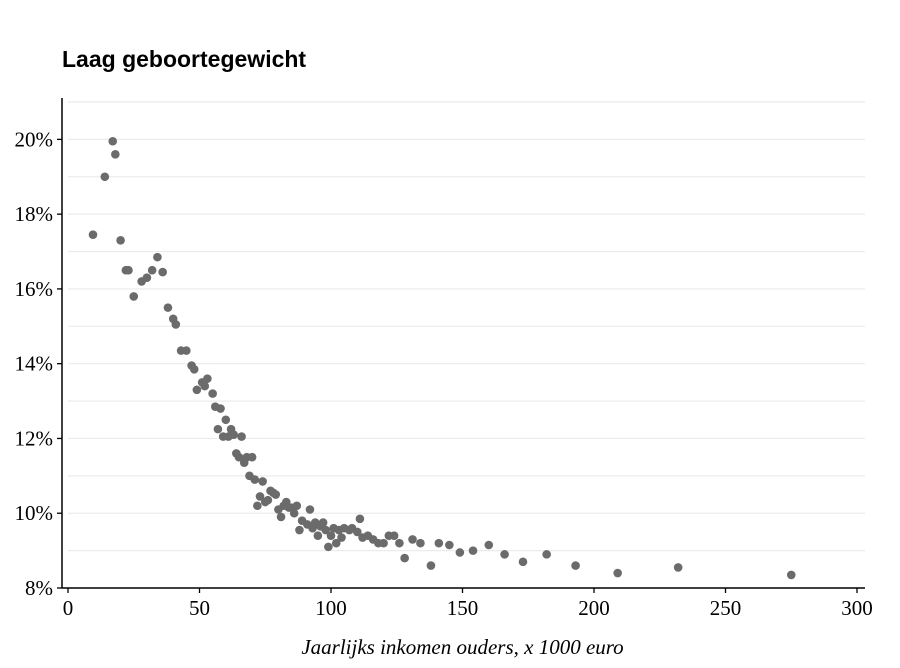 This screenshot has width=900, height=668. I want to click on x-axis-title: Jaarlijks inkomen ouders, x 1000 euro, so click(462, 647).